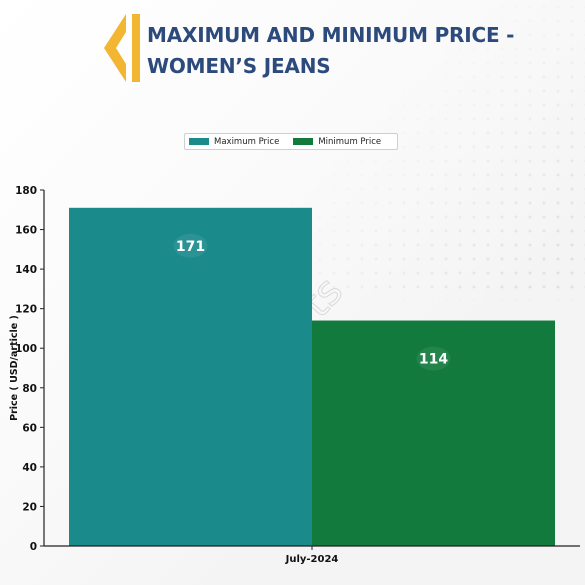  I want to click on y-tick-label: 160, so click(26, 231).